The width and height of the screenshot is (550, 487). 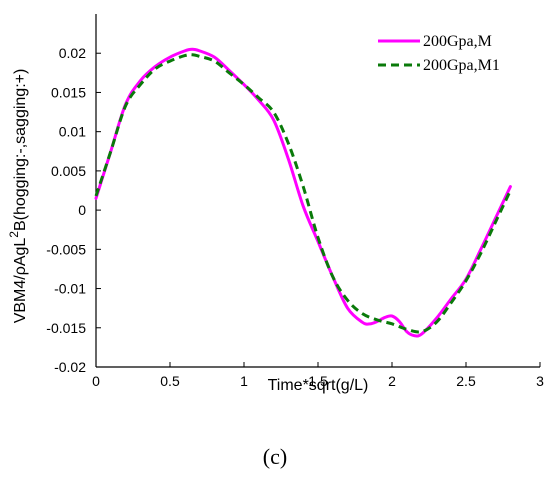 What do you see at coordinates (170, 381) in the screenshot?
I see `x-tick-label: 0.5` at bounding box center [170, 381].